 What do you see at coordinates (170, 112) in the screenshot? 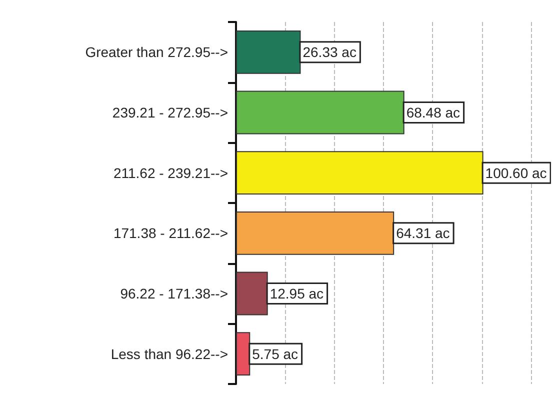
I see `y-tick-label: 239.21 - 272.95-->` at bounding box center [170, 112].